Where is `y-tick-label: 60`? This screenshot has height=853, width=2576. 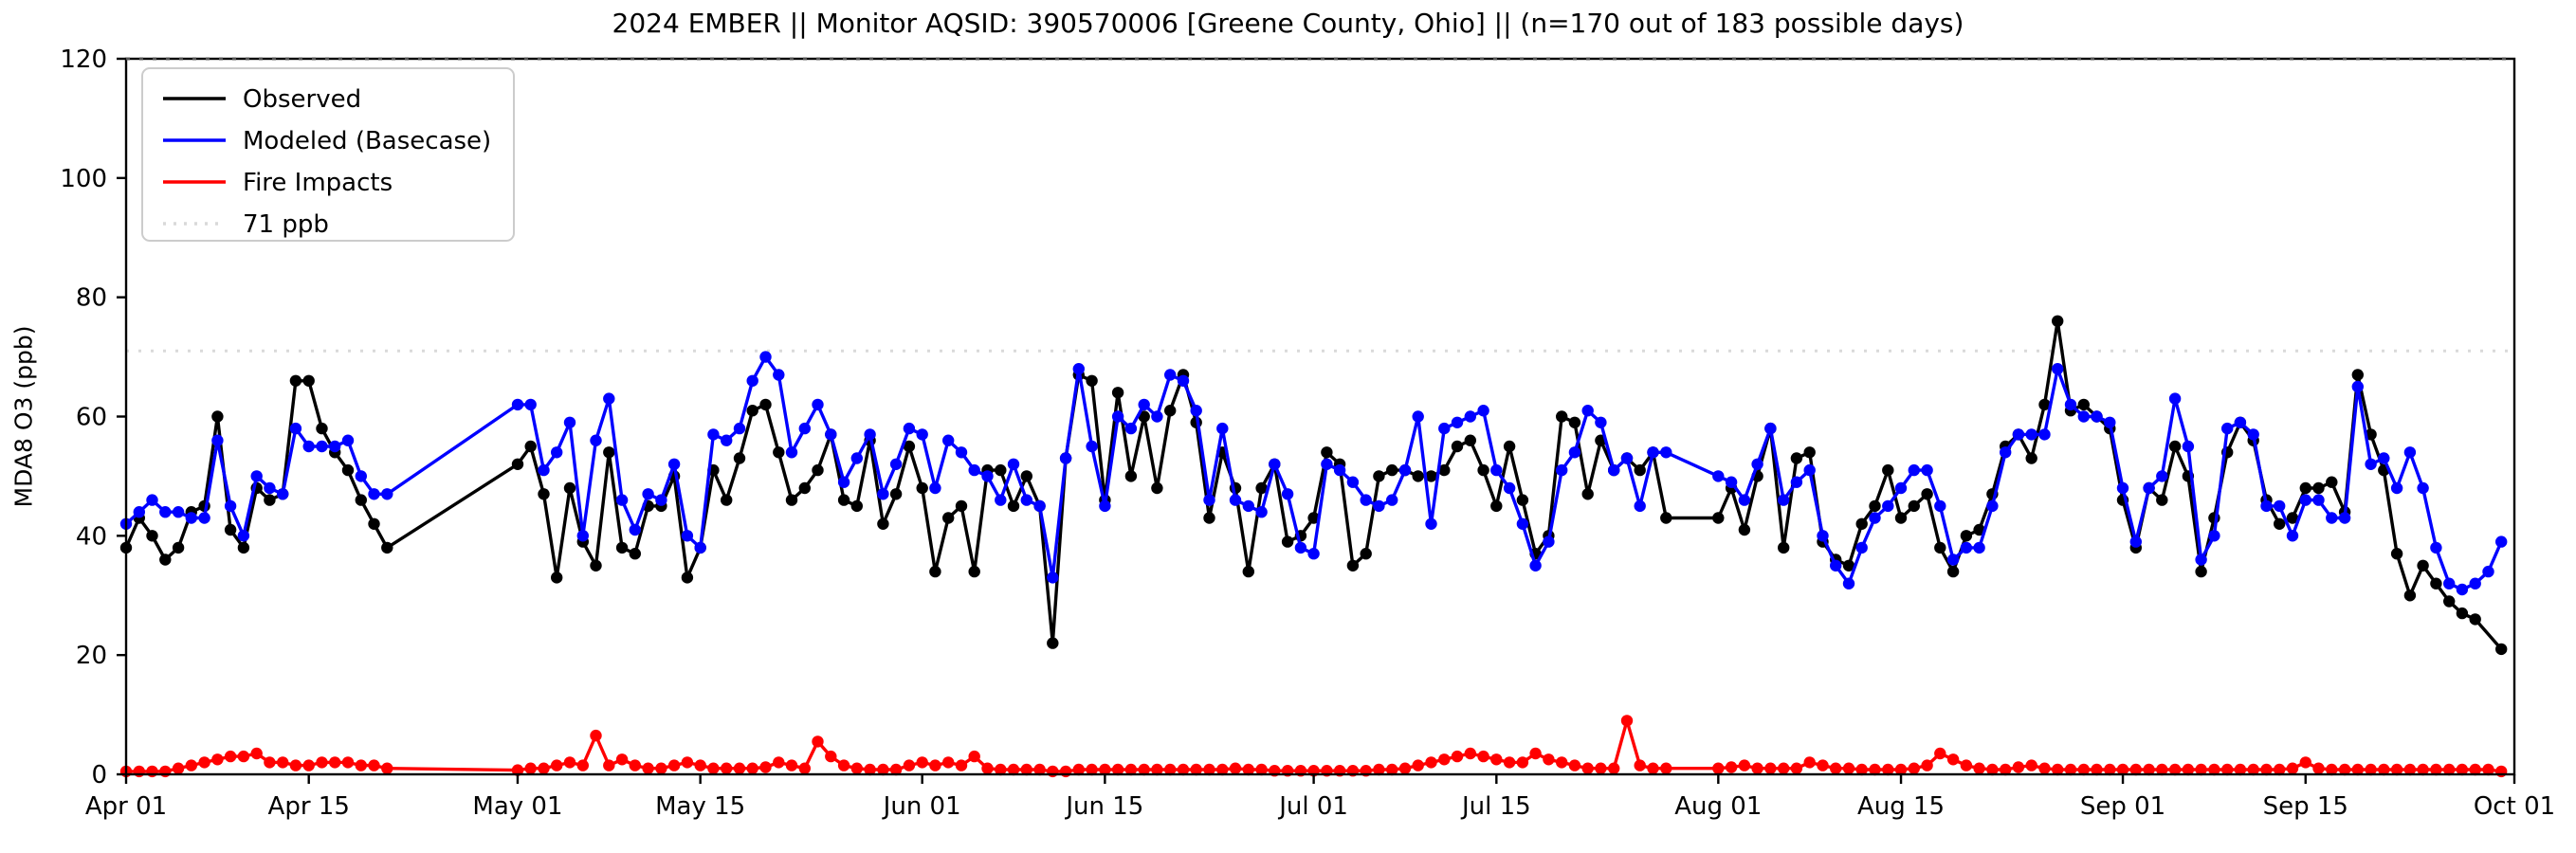 y-tick-label: 60 is located at coordinates (91, 418).